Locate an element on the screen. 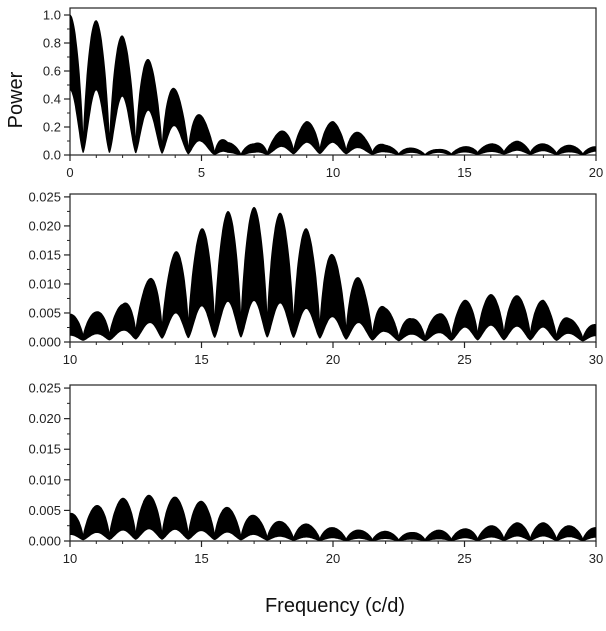  panel-3-data is located at coordinates (333, 517).